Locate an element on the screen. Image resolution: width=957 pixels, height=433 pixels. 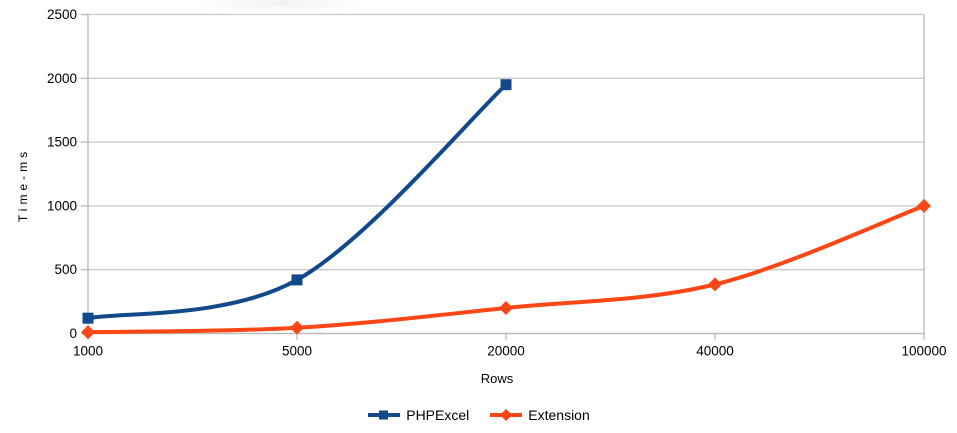
y-tick-label: 0 is located at coordinates (73, 333).